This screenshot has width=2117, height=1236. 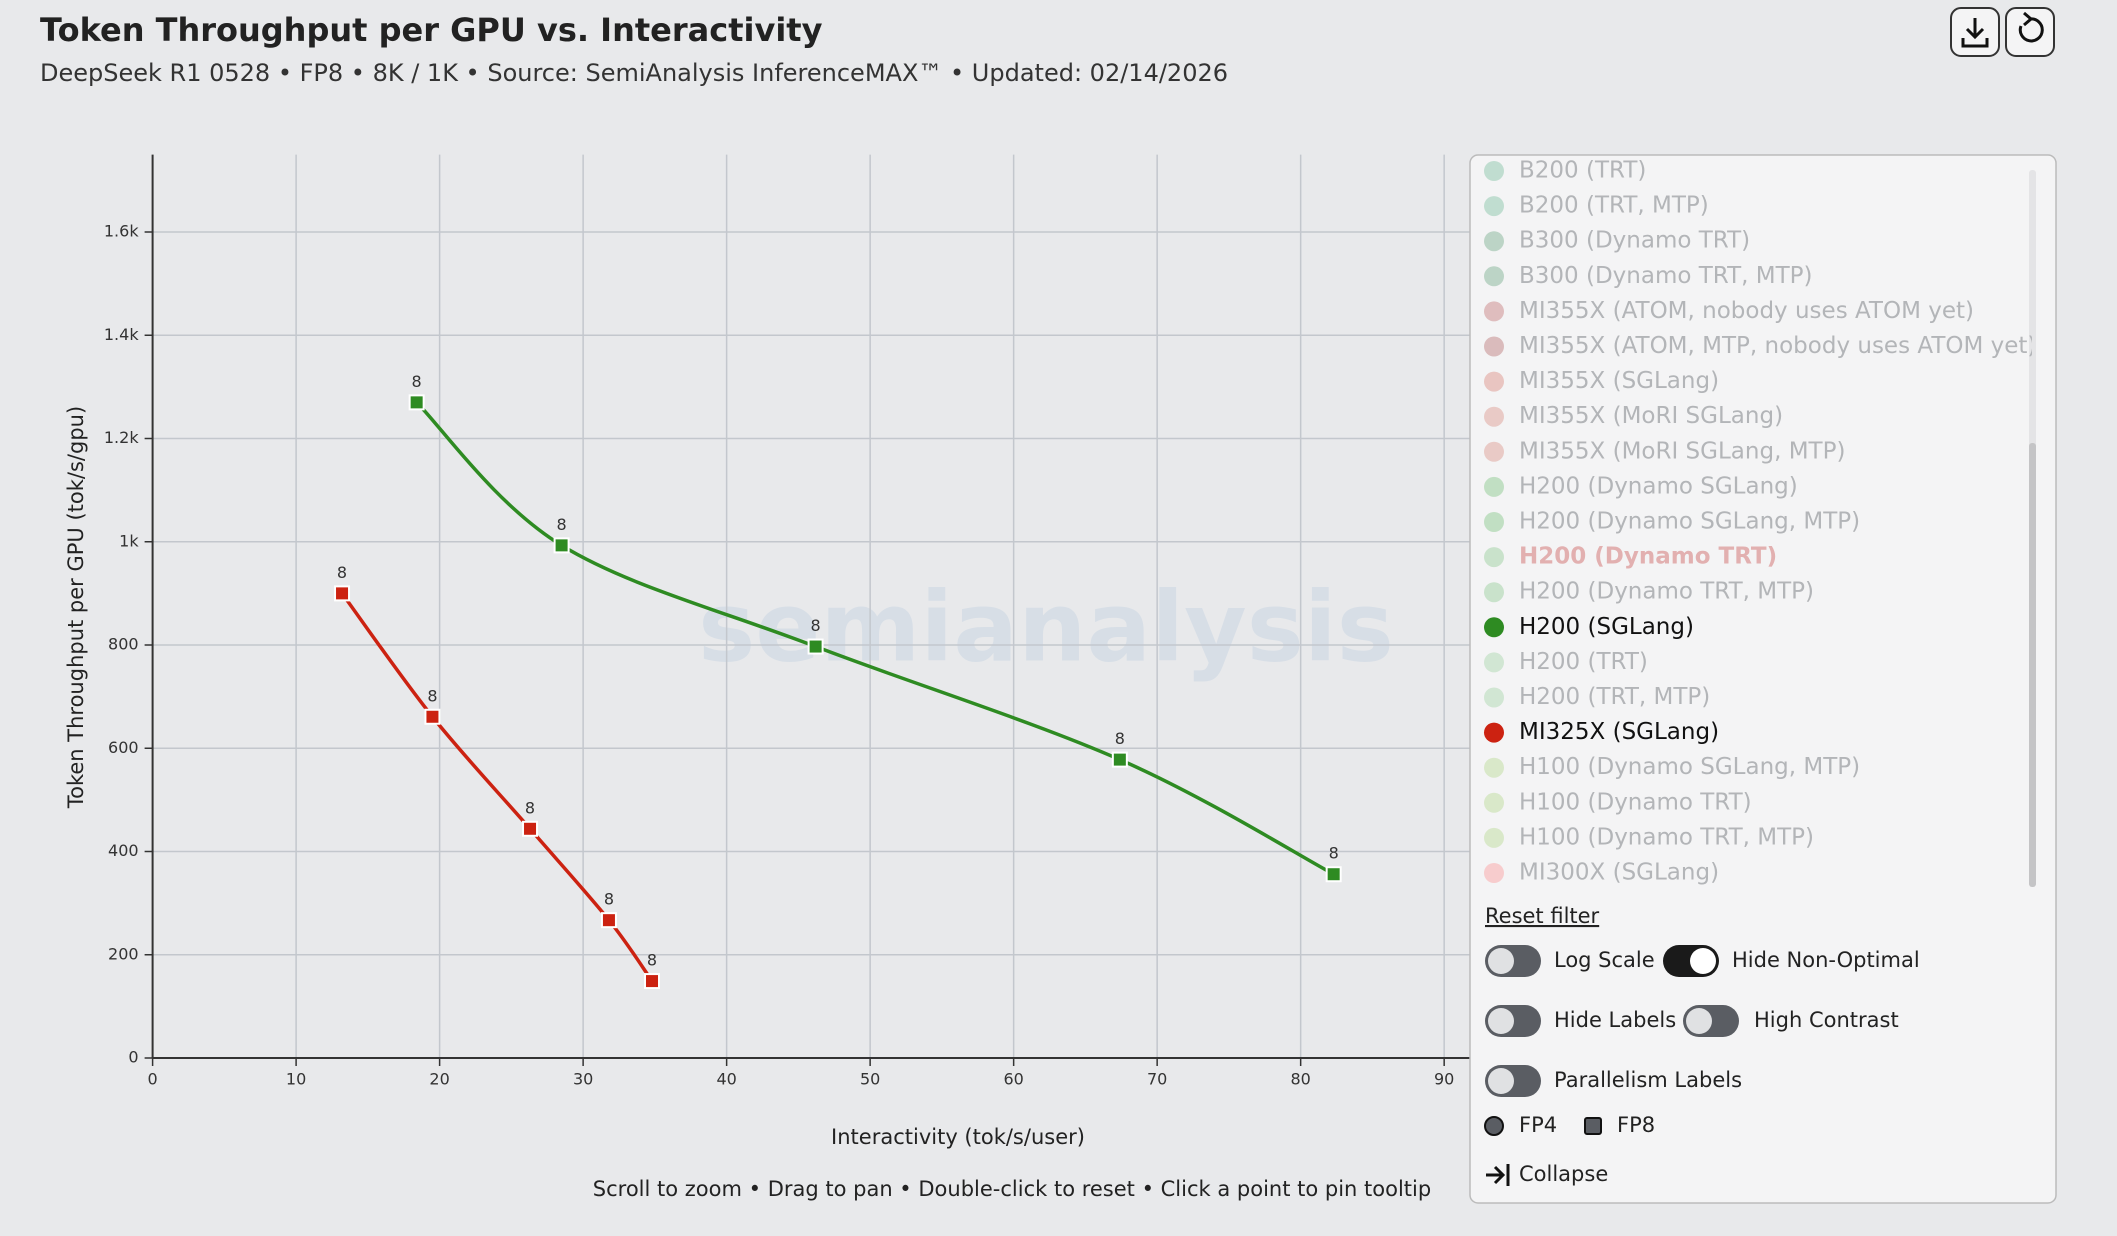 I want to click on legend-item: H200 (Dynamo SGLang, MTP), so click(x=1672, y=522).